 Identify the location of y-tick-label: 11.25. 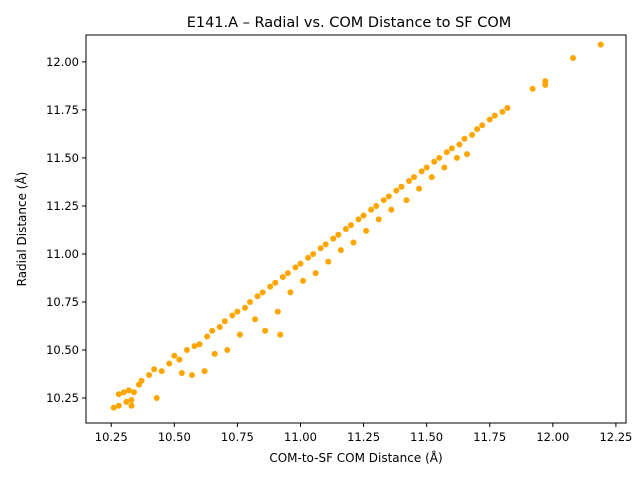
(62, 206).